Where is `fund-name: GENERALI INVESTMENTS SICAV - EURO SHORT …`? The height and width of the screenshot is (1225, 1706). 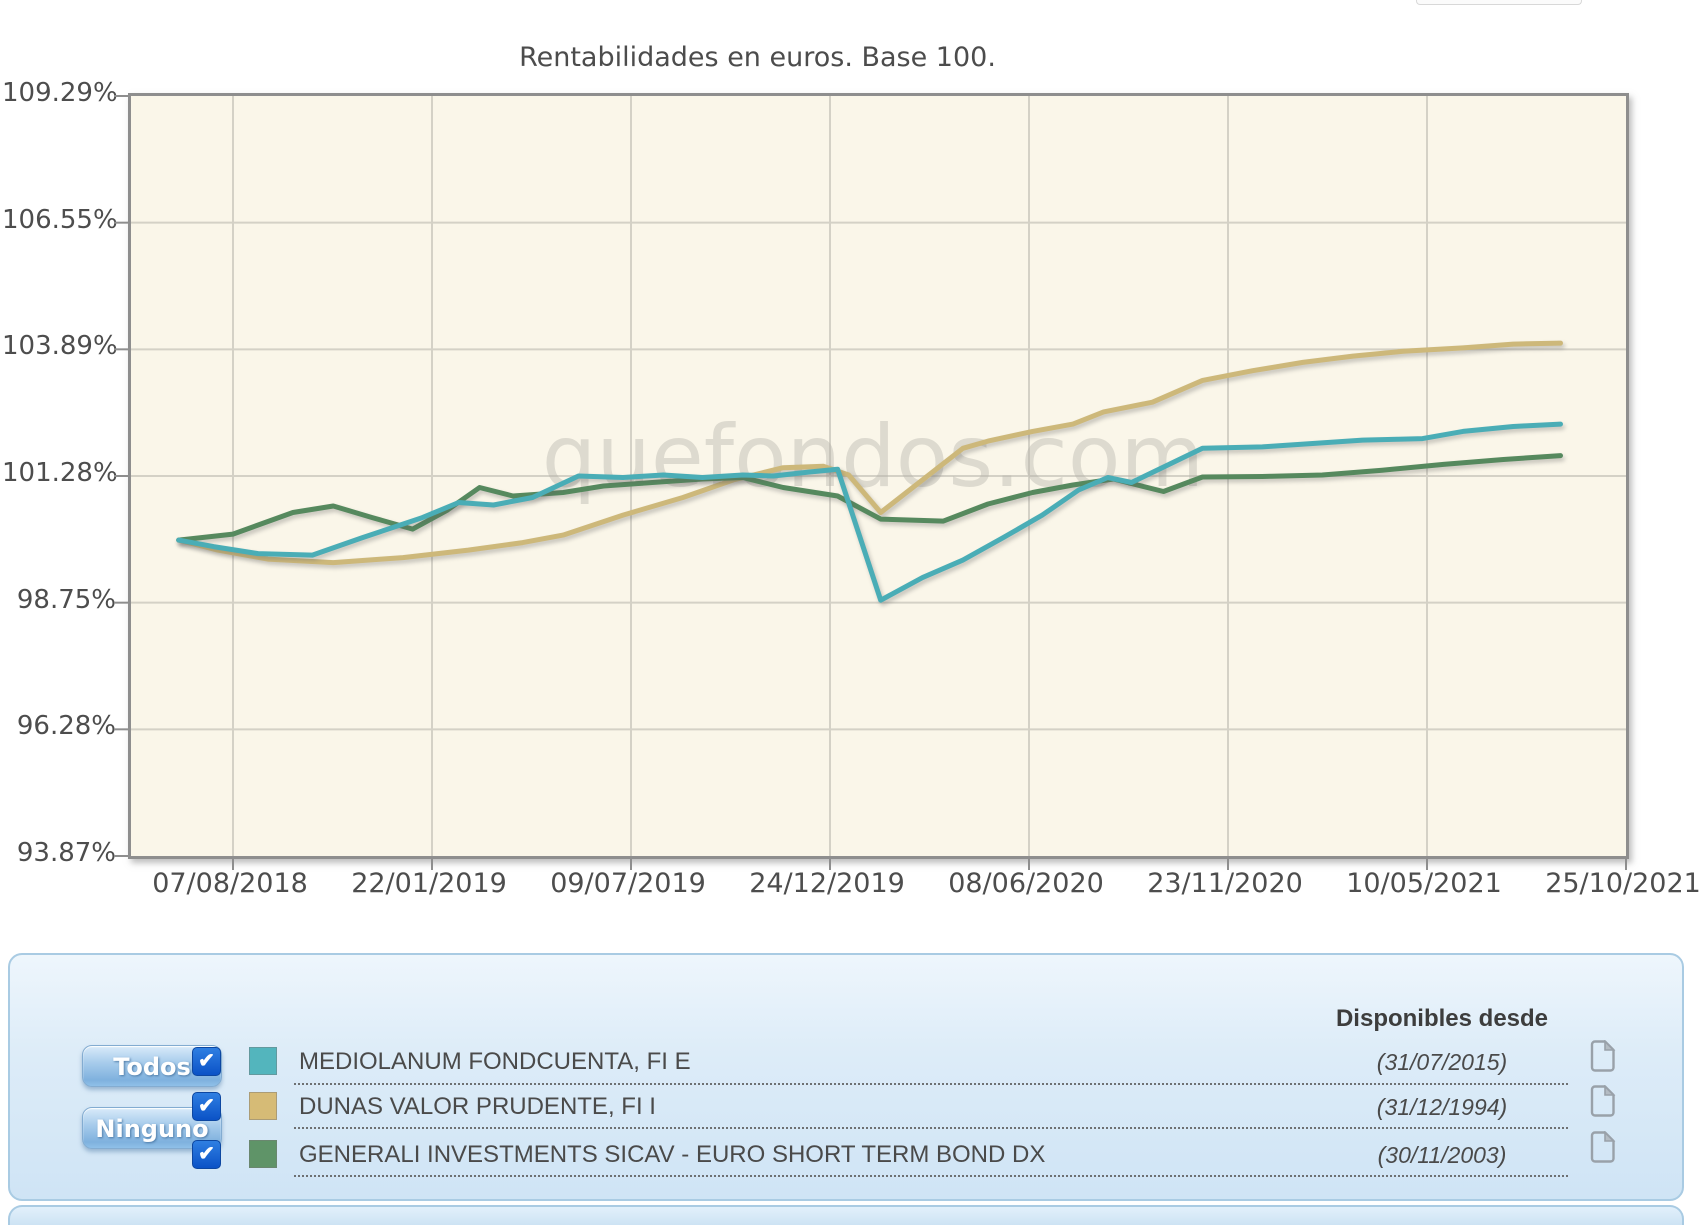
fund-name: GENERALI INVESTMENTS SICAV - EURO SHORT … is located at coordinates (672, 1154).